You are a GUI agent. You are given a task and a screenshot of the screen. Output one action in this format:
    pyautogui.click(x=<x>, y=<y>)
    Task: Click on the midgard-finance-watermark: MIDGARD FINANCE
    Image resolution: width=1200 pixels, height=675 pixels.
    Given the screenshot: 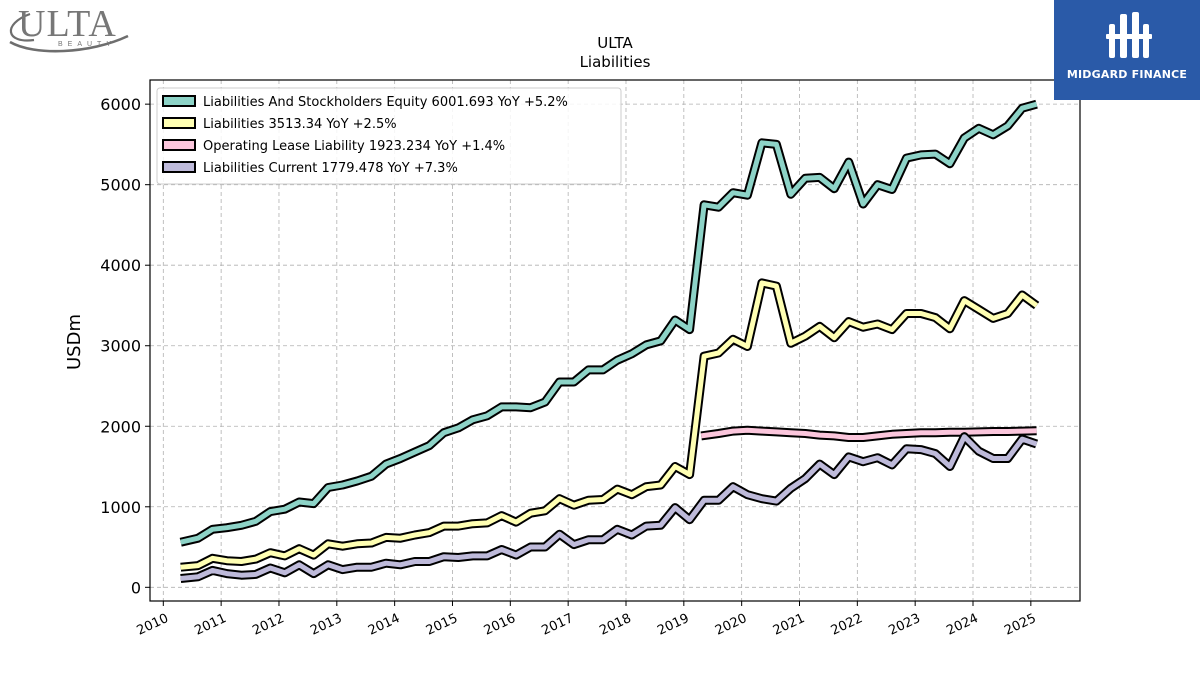 What is the action you would take?
    pyautogui.click(x=1127, y=50)
    